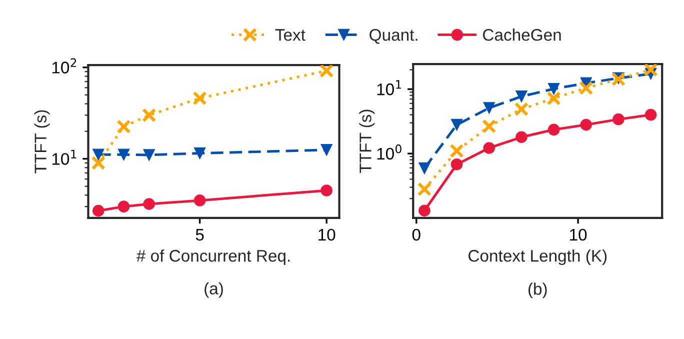 This screenshot has width=684, height=339. Describe the element at coordinates (537, 290) in the screenshot. I see `text: (b)` at that location.